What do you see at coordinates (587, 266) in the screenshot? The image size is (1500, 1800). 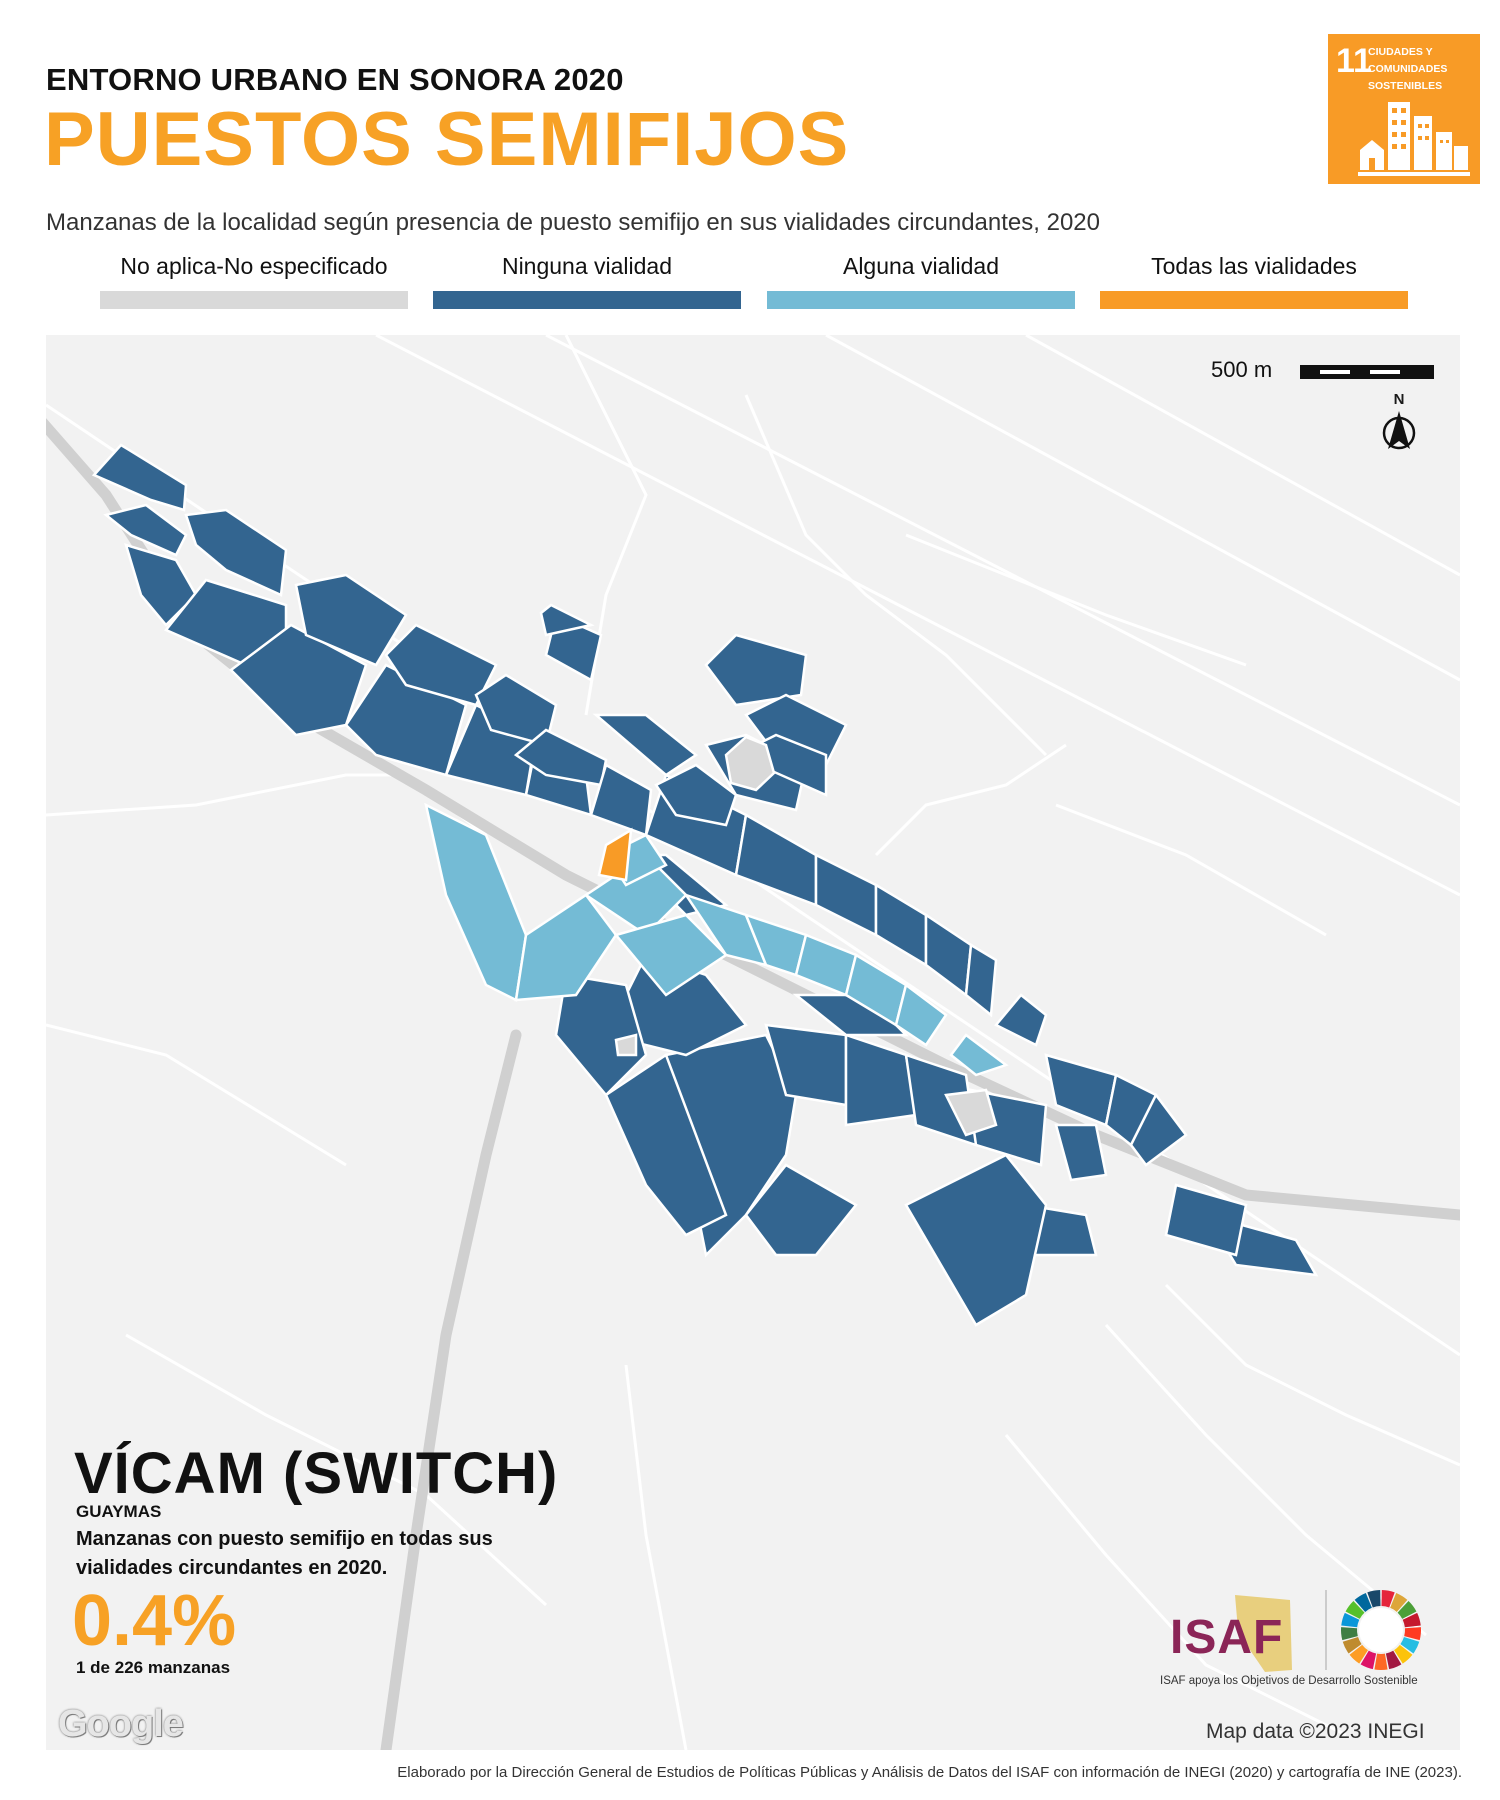 I see `legend-label: Ninguna vialidad` at bounding box center [587, 266].